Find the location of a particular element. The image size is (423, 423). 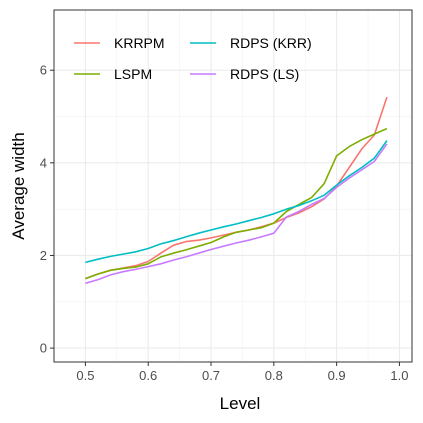

y-tick-label: 2 is located at coordinates (43, 255).